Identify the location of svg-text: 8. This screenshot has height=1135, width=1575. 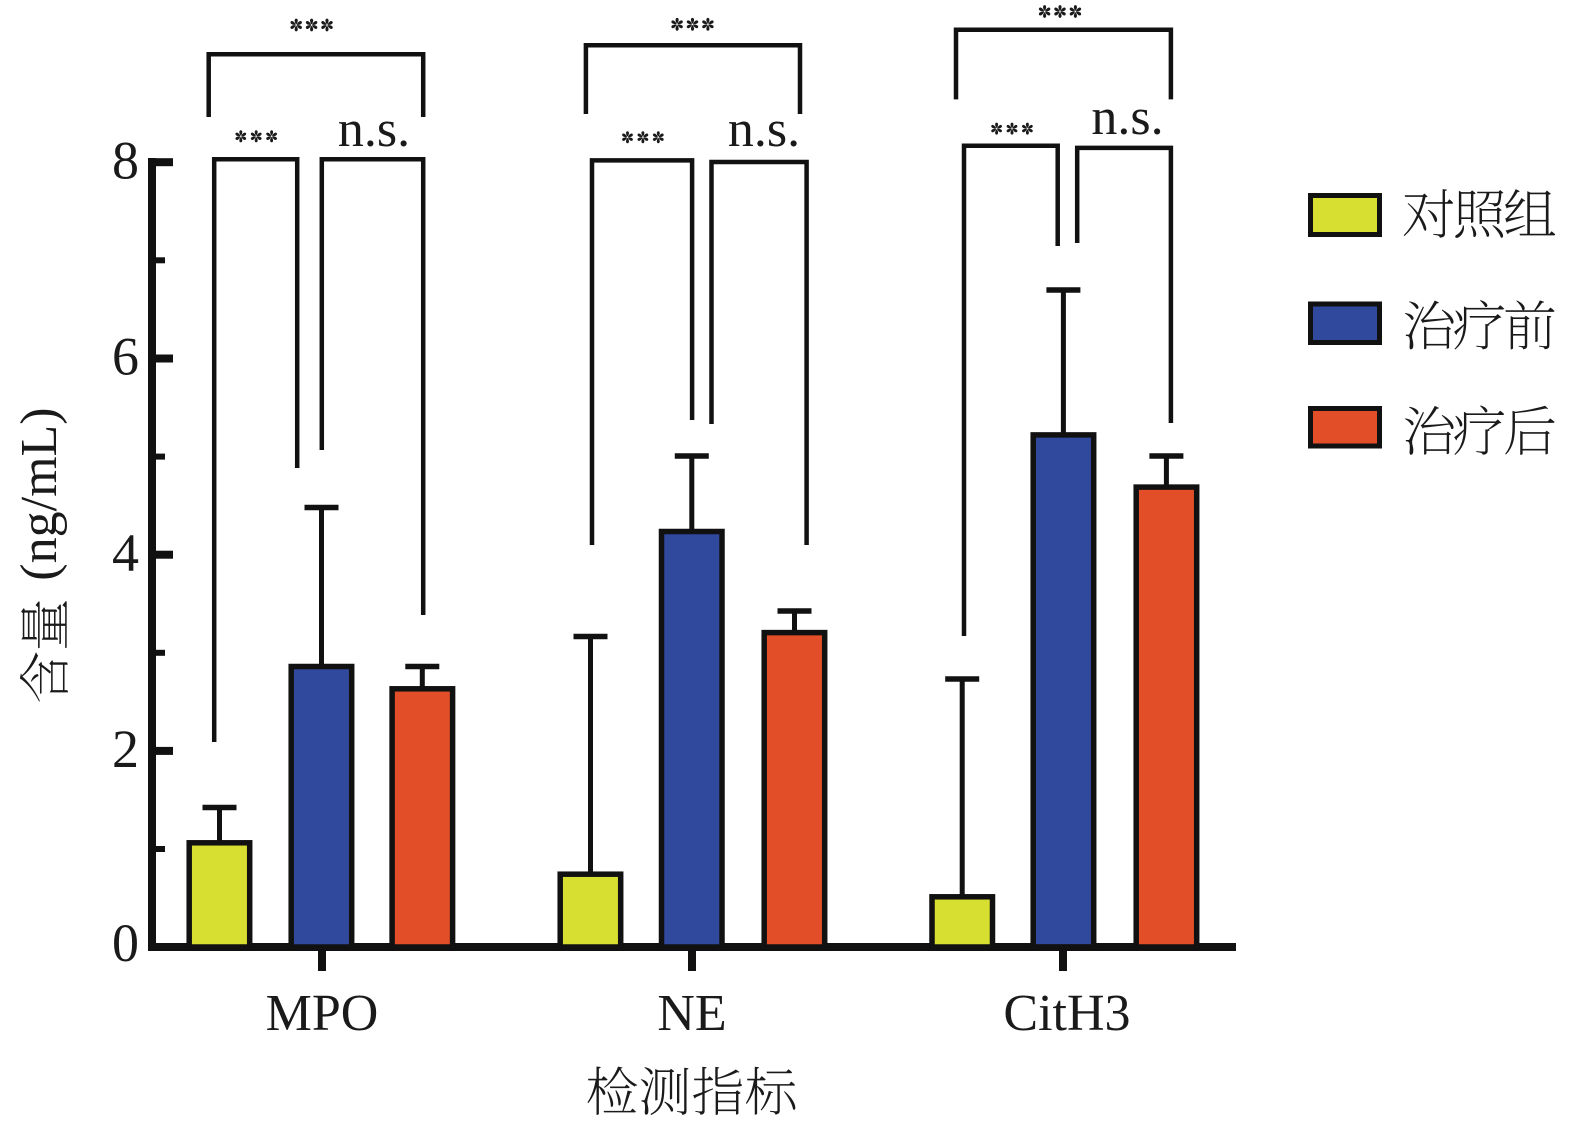
(125, 160).